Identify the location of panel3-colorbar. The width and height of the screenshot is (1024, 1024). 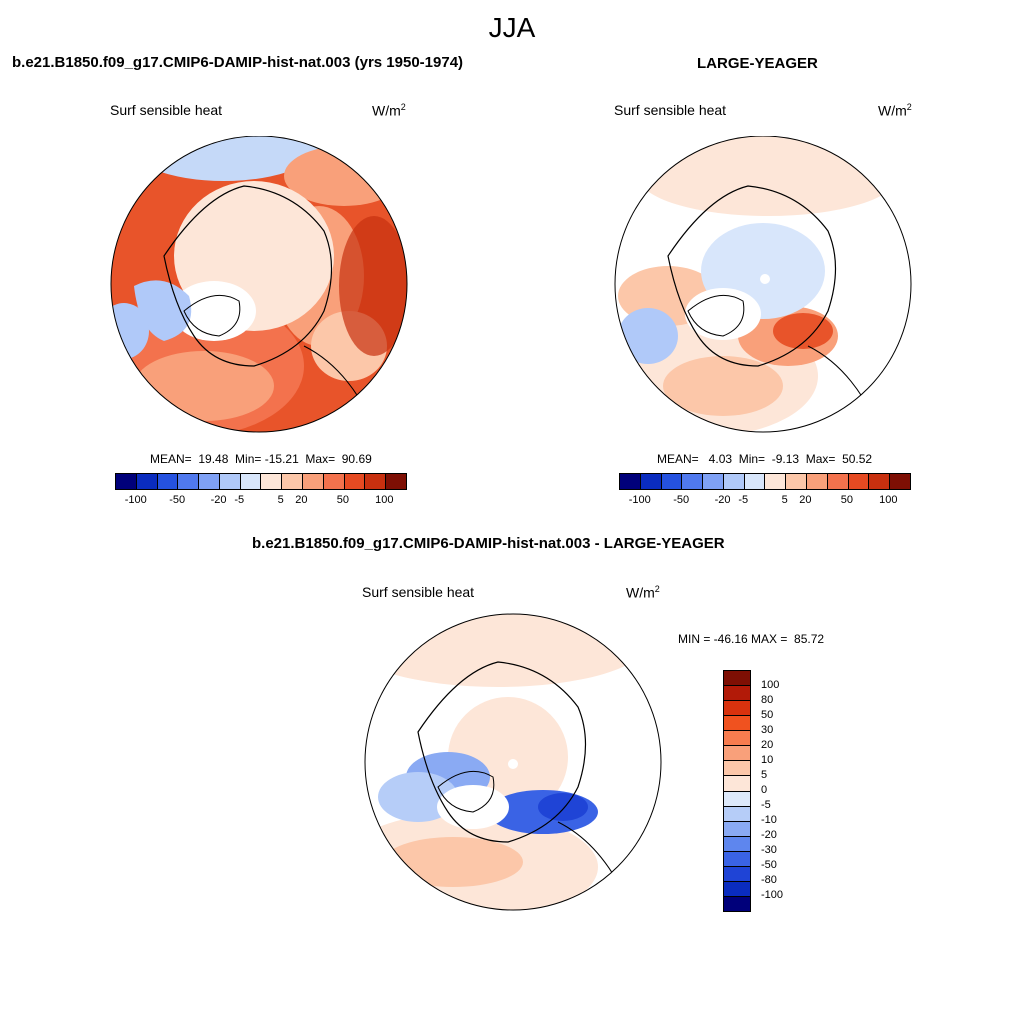
(737, 791).